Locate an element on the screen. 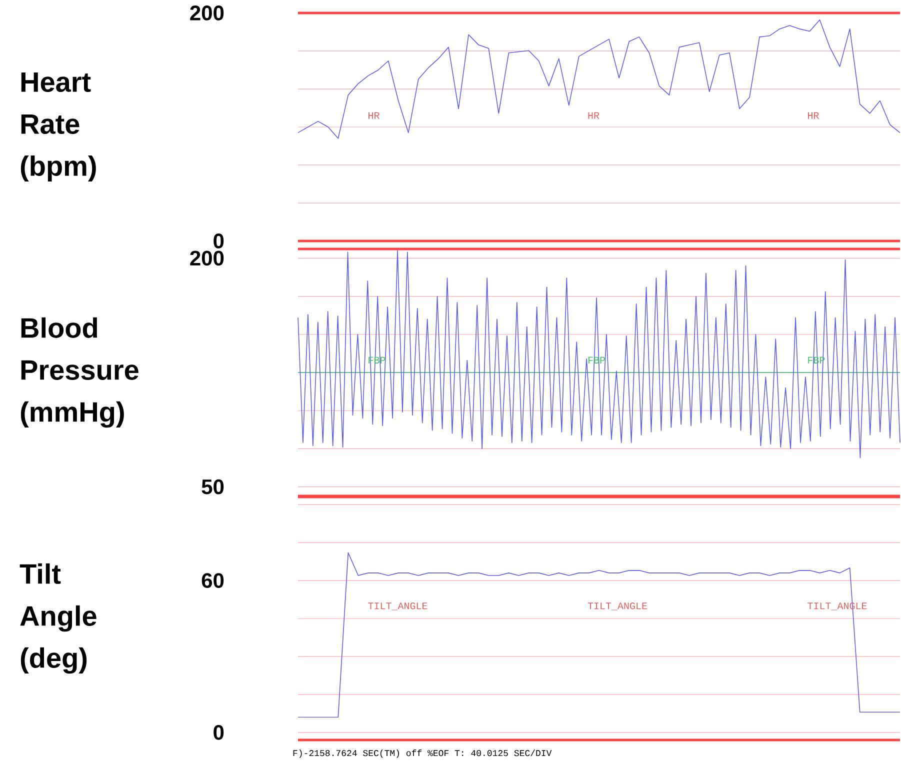 This screenshot has height=768, width=901. y-axis-title: Heart Rate (bpm) is located at coordinates (58, 127).